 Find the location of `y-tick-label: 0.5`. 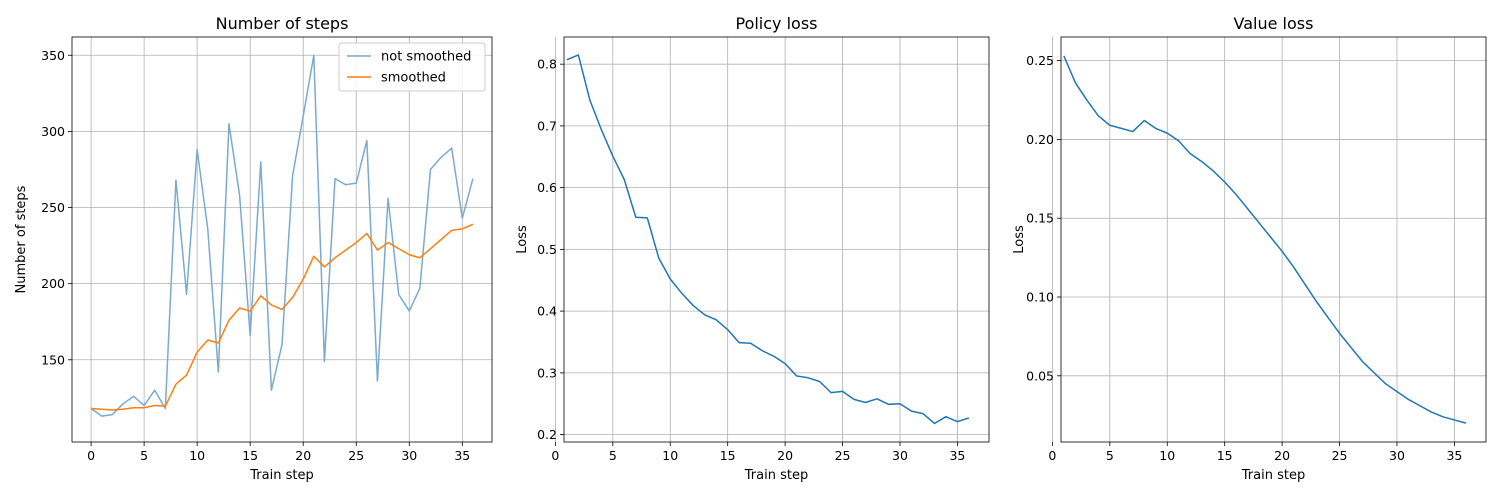

y-tick-label: 0.5 is located at coordinates (547, 249).